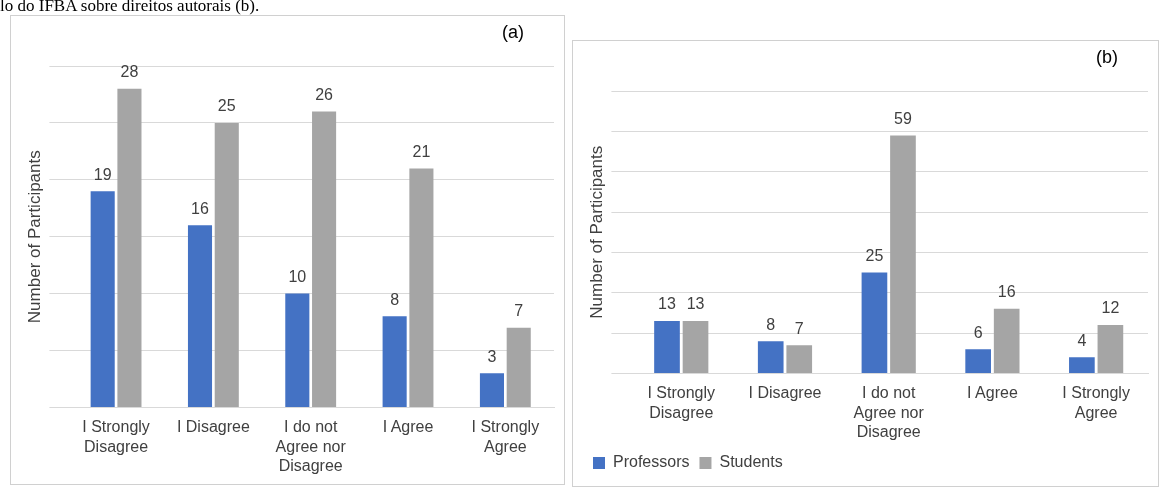 The image size is (1159, 487). I want to click on text: (a), so click(513, 31).